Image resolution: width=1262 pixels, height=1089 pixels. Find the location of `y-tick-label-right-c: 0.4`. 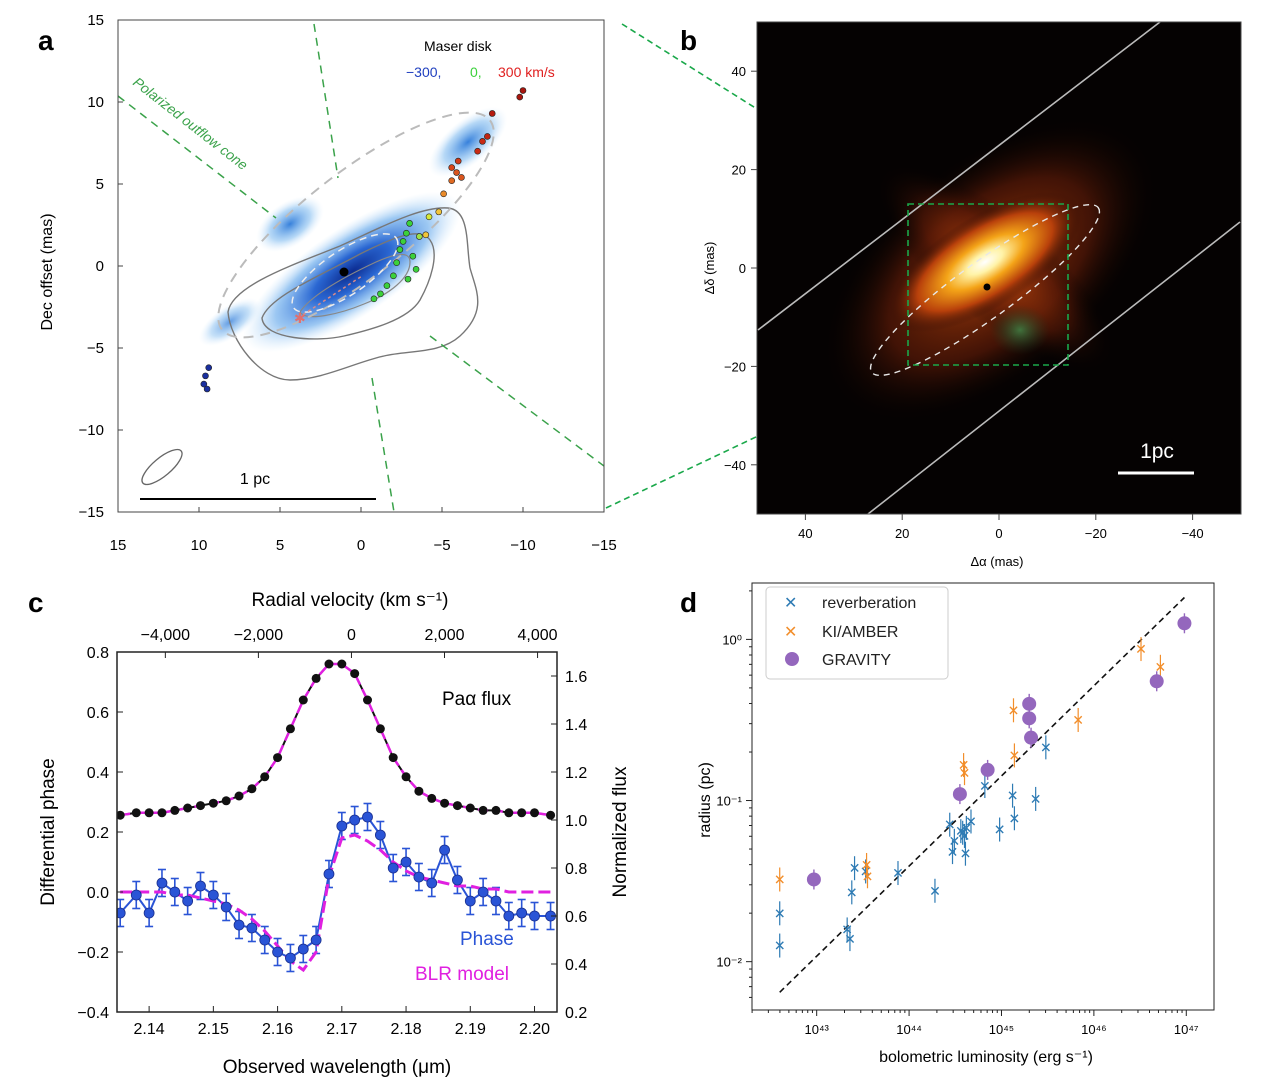

y-tick-label-right-c: 0.4 is located at coordinates (576, 965).